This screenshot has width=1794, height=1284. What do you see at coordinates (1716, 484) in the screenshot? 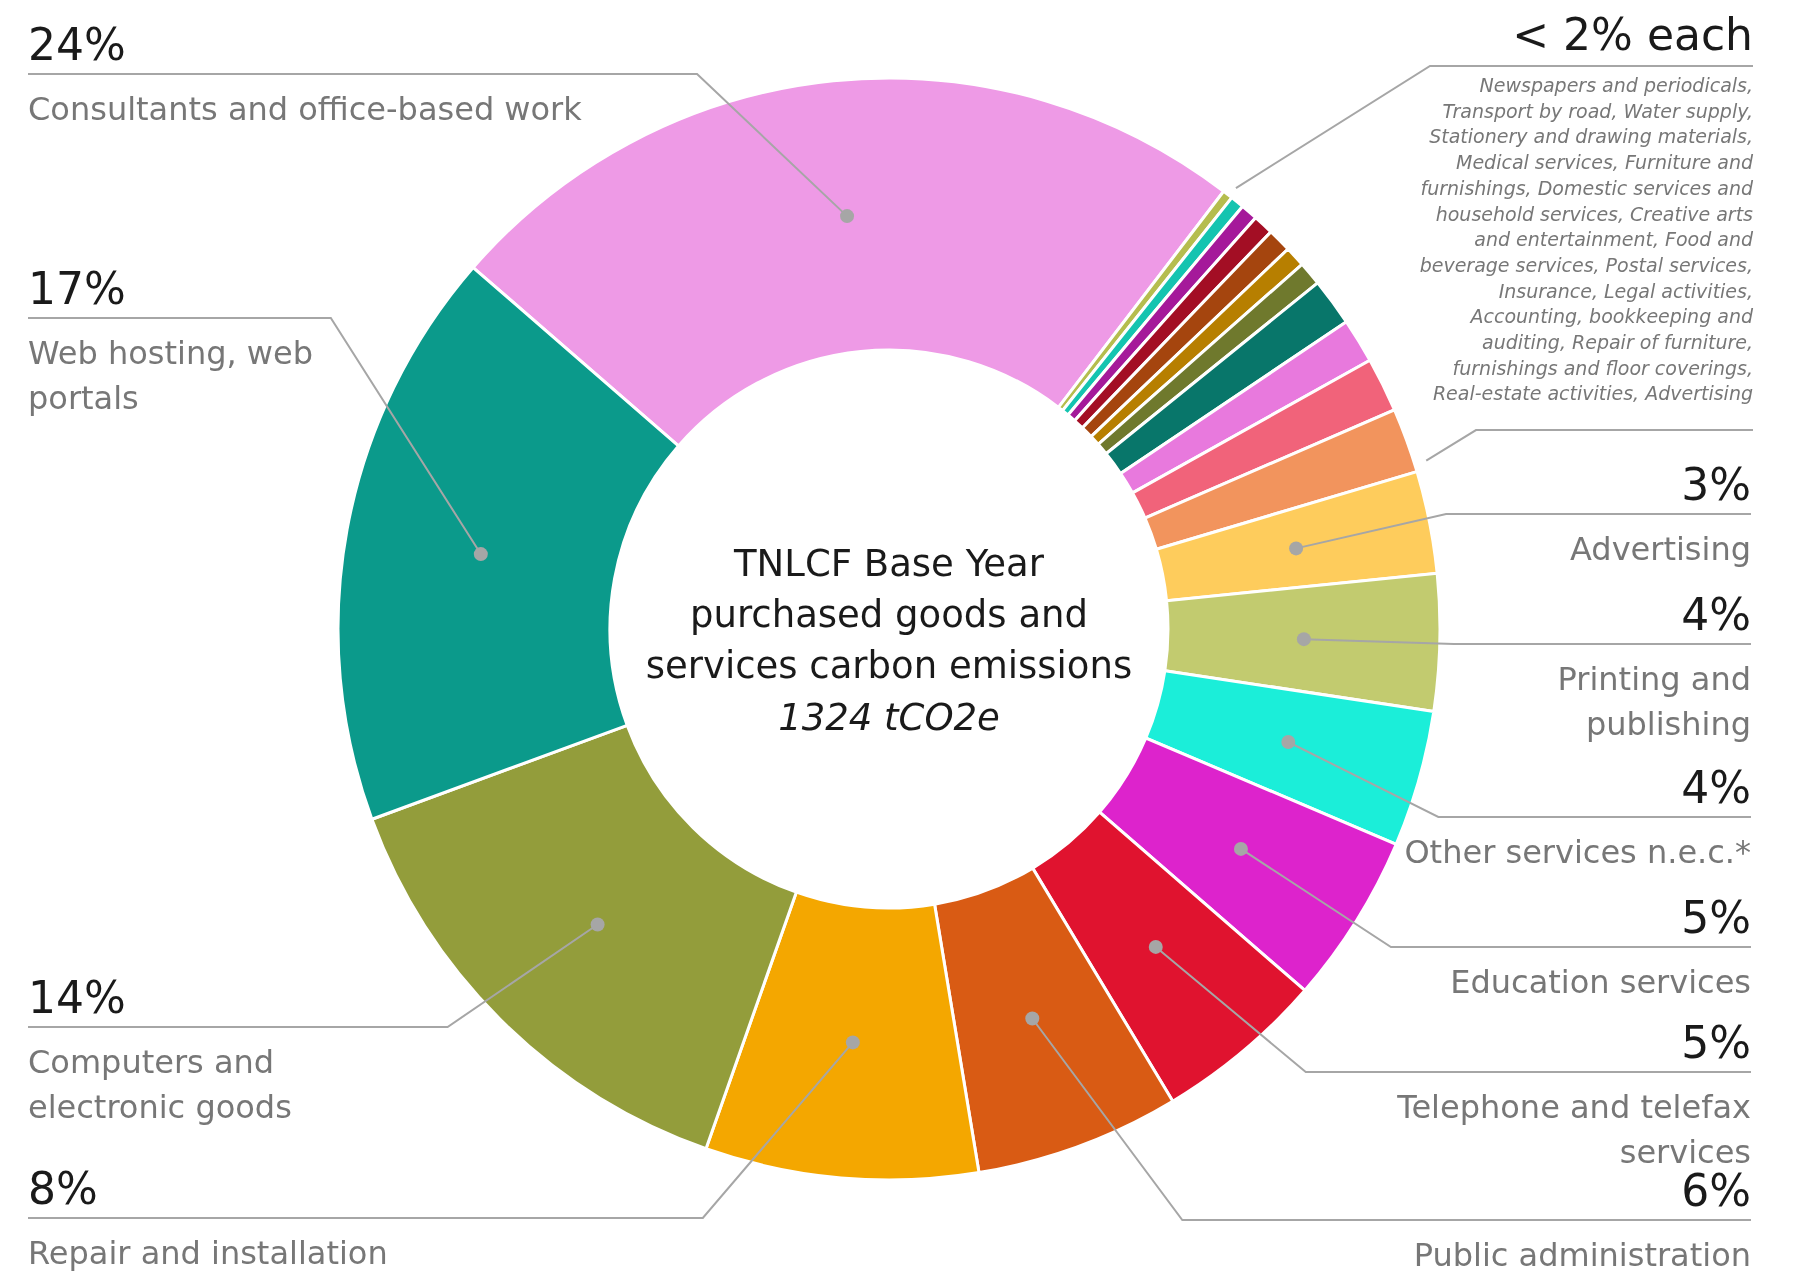
I see `data-label: 3%` at bounding box center [1716, 484].